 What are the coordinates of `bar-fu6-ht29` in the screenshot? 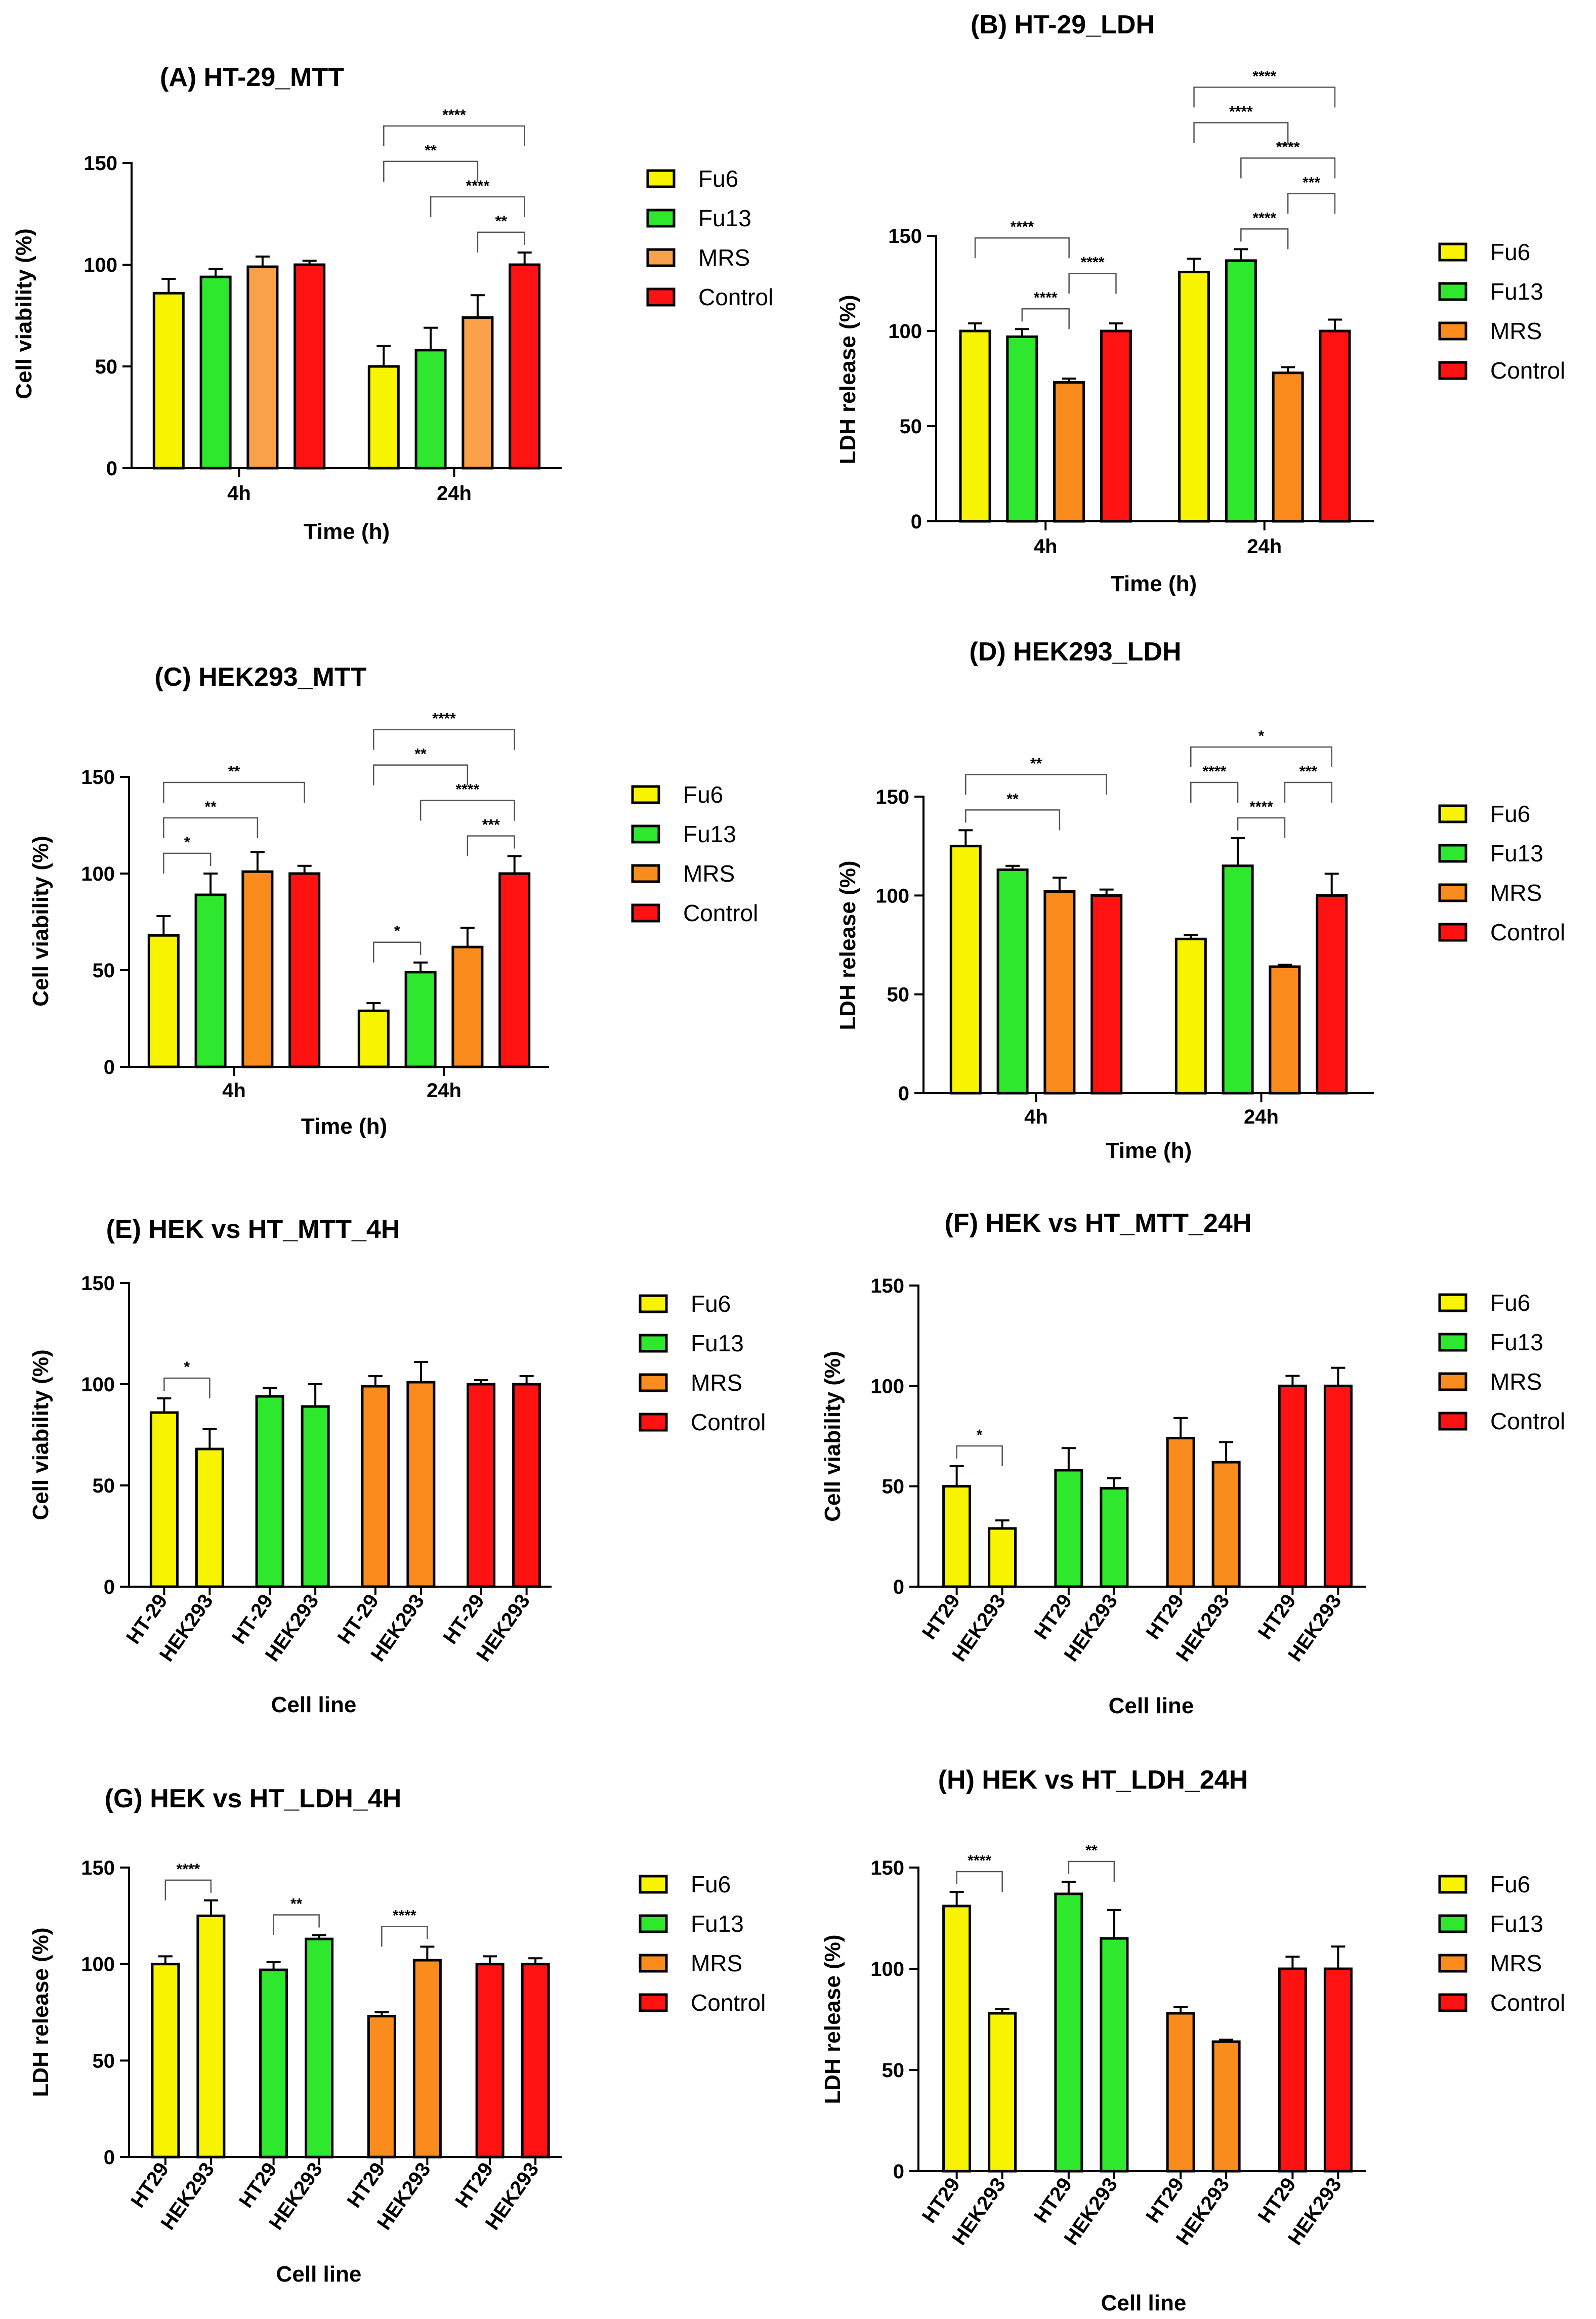 It's located at (165, 2061).